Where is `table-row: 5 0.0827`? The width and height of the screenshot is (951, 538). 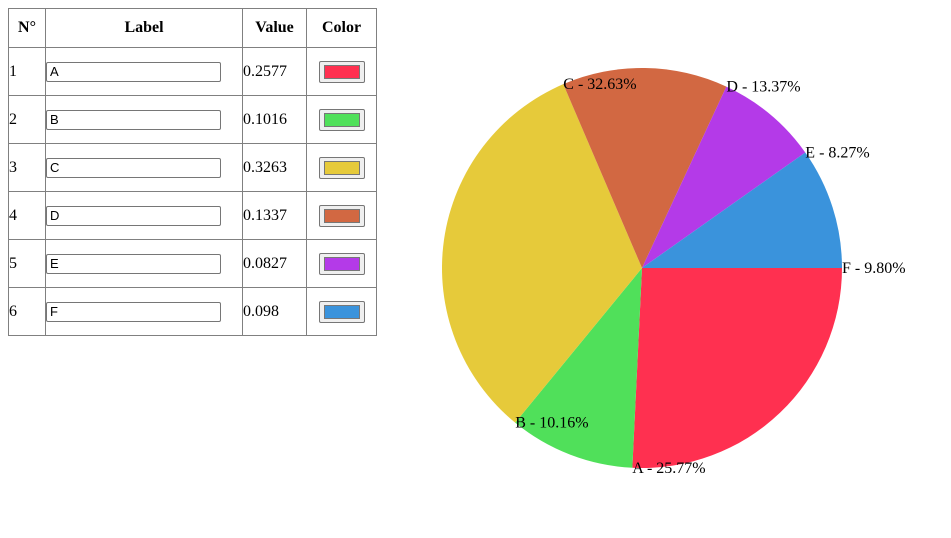 table-row: 5 0.0827 is located at coordinates (192, 263).